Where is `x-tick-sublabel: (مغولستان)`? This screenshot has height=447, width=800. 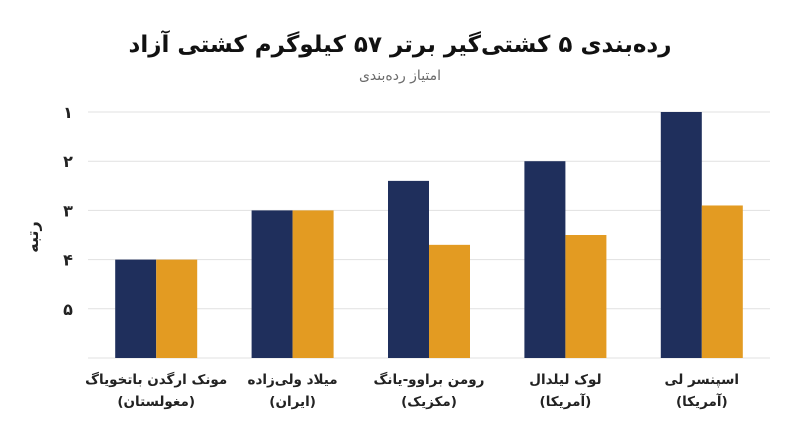 x-tick-sublabel: (مغولستان) is located at coordinates (156, 402).